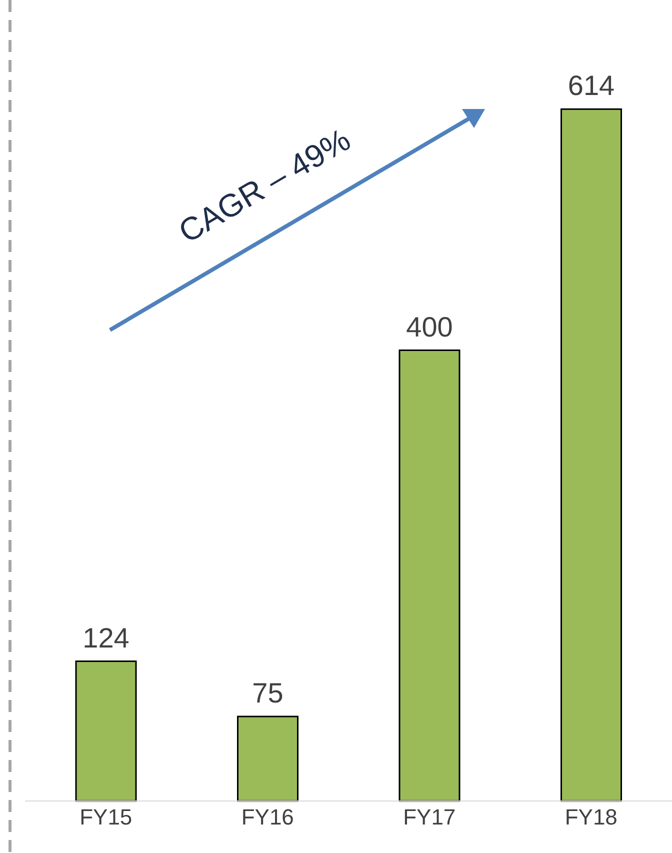  Describe the element at coordinates (268, 692) in the screenshot. I see `data-label: 75` at that location.